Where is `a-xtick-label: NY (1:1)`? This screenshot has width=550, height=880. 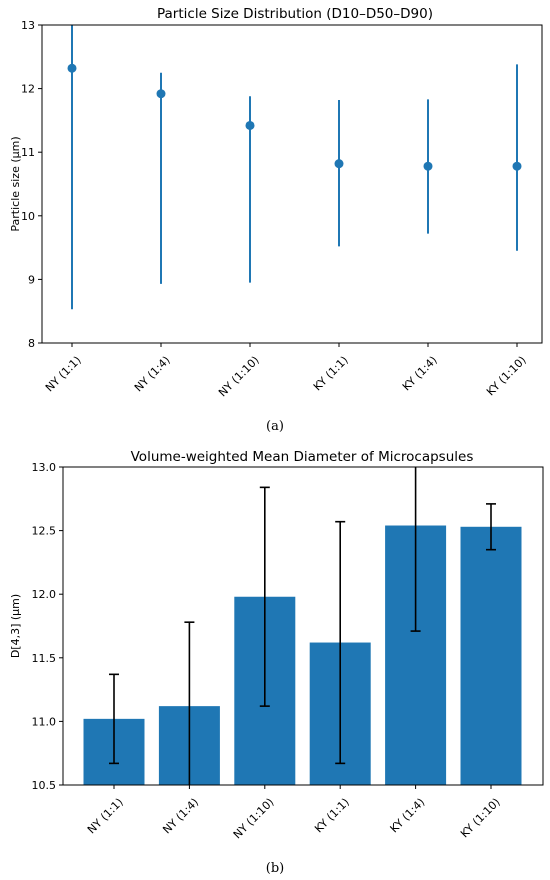 a-xtick-label: NY (1:1) is located at coordinates (63, 374).